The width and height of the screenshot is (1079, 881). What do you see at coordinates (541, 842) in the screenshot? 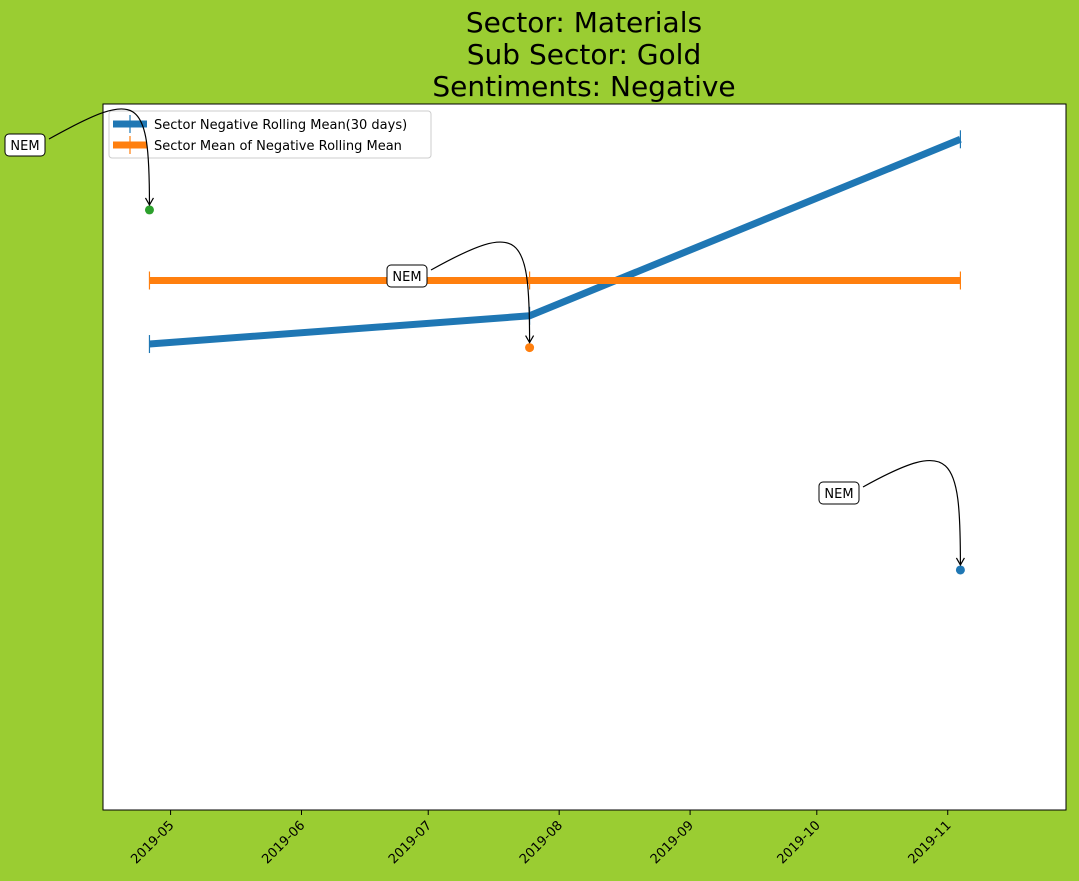
I see `x-tick-label: 2019-08` at bounding box center [541, 842].